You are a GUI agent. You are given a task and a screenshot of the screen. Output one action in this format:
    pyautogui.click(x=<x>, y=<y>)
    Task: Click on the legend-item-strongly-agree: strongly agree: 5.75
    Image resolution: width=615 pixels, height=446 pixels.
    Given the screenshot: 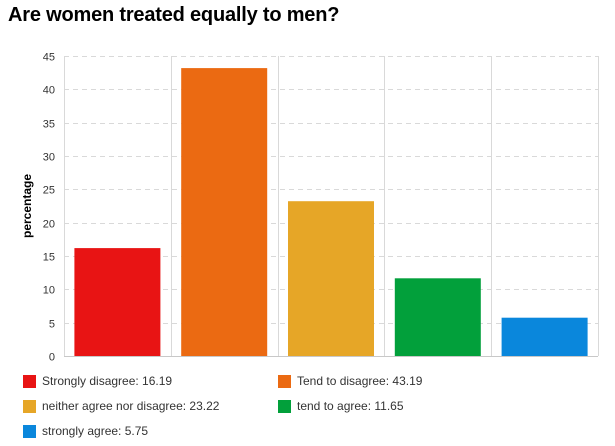 What is the action you would take?
    pyautogui.click(x=85, y=431)
    